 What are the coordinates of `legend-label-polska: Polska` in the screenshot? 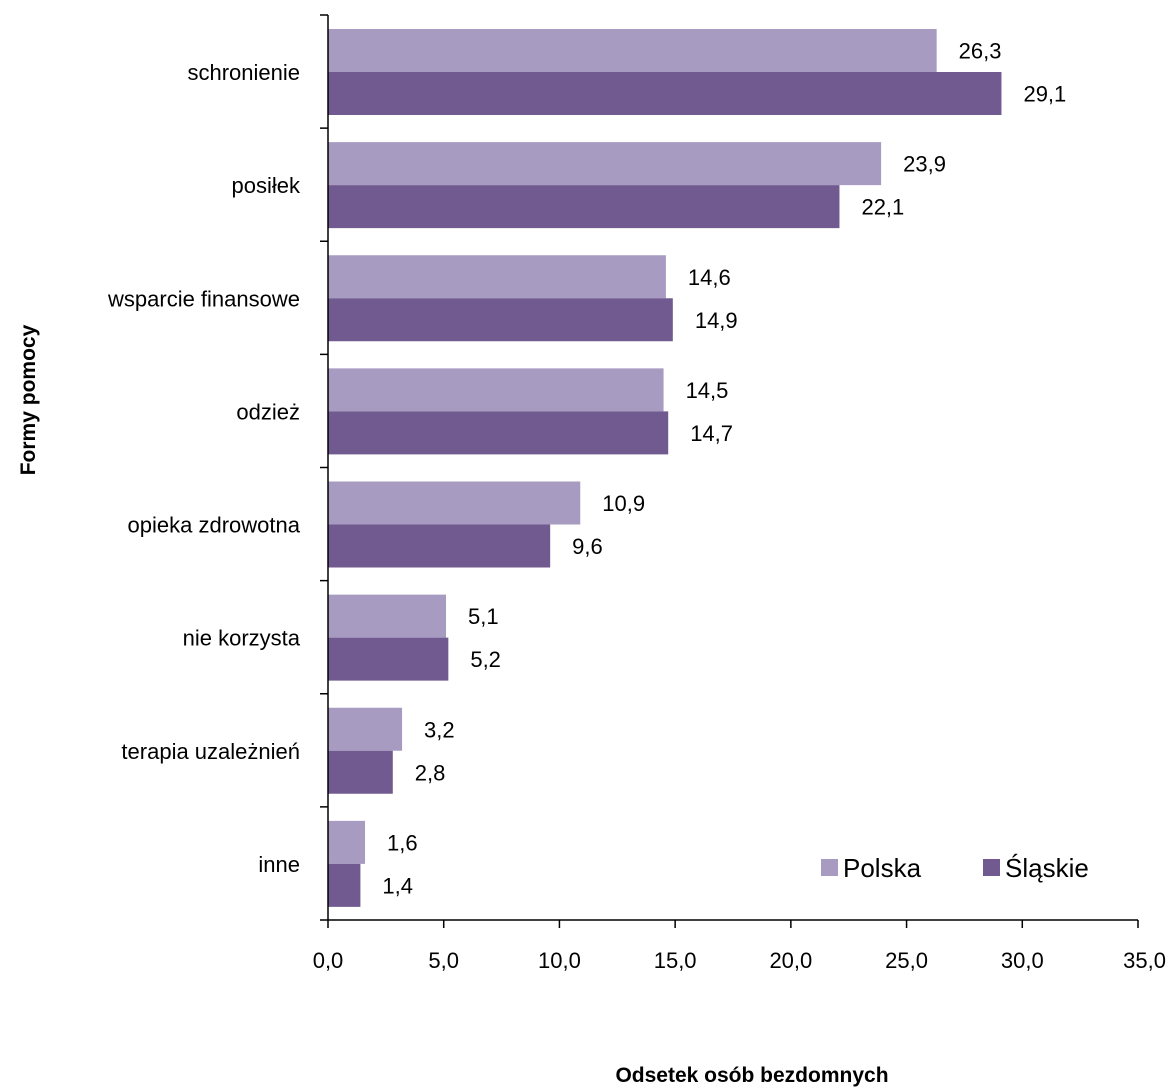 It's located at (882, 868).